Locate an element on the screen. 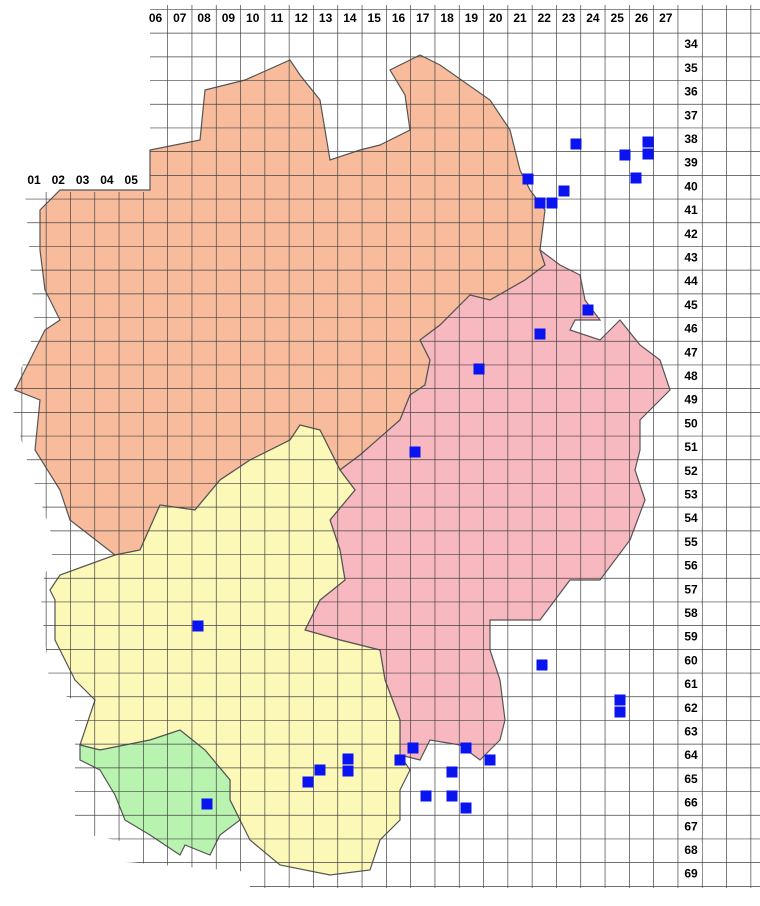 Image resolution: width=760 pixels, height=906 pixels. column-label: 07 is located at coordinates (180, 18).